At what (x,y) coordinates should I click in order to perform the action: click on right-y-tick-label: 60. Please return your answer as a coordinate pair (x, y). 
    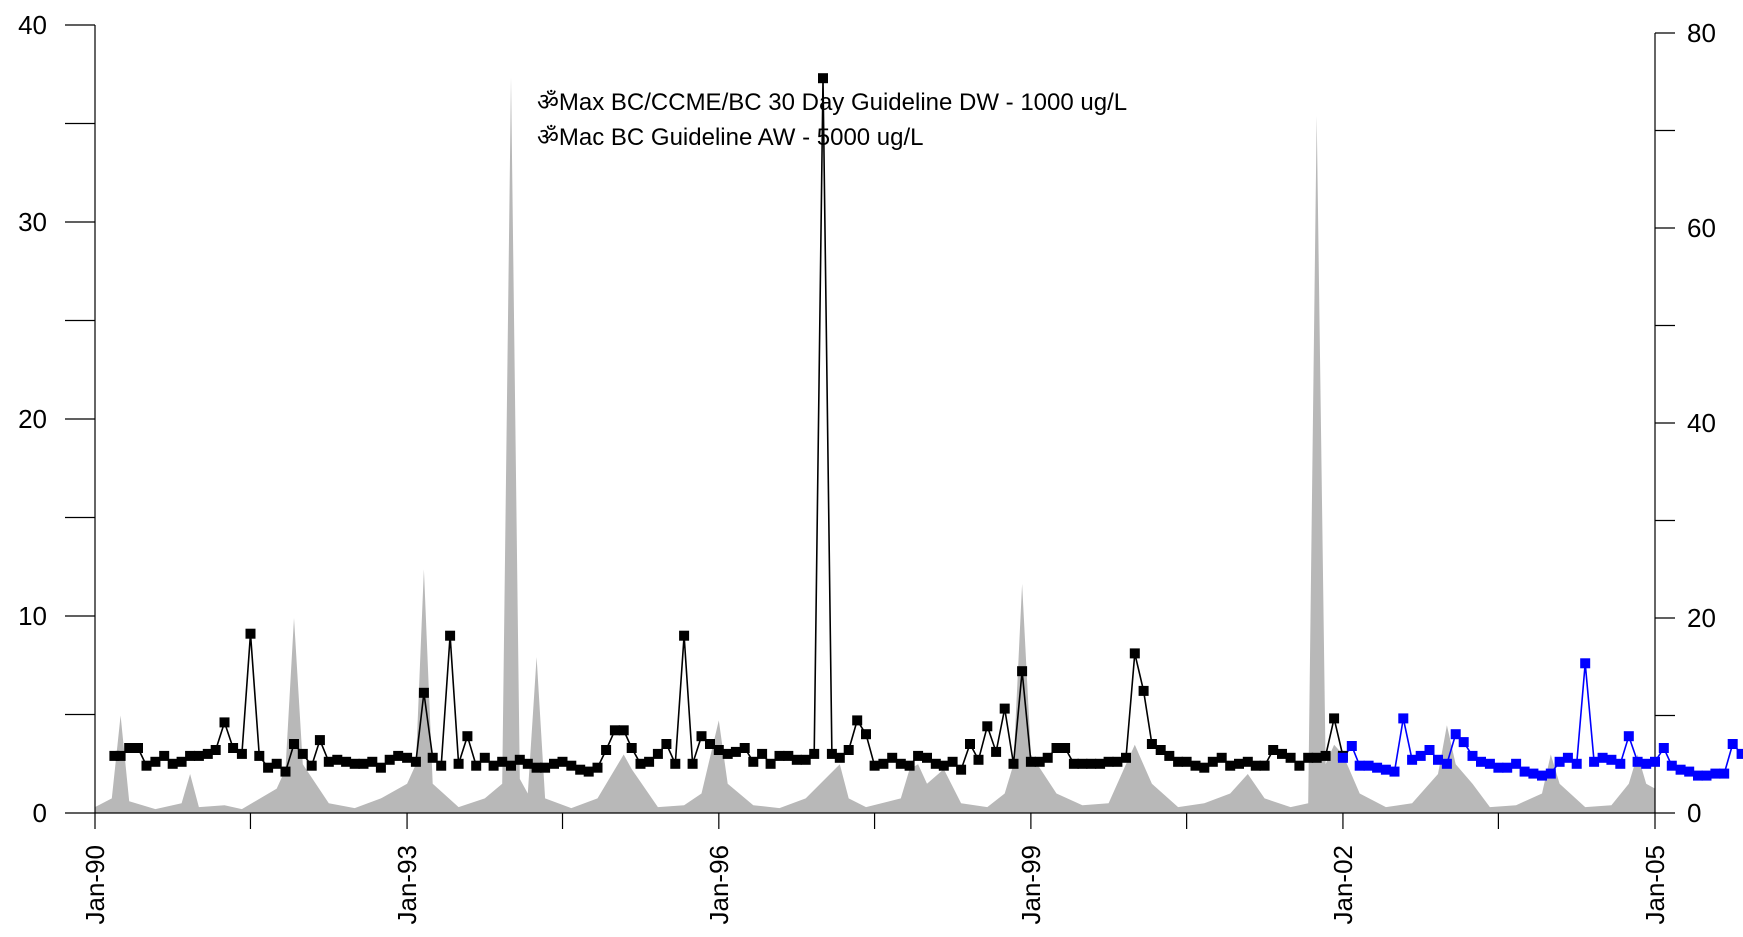
    Looking at the image, I should click on (1701, 228).